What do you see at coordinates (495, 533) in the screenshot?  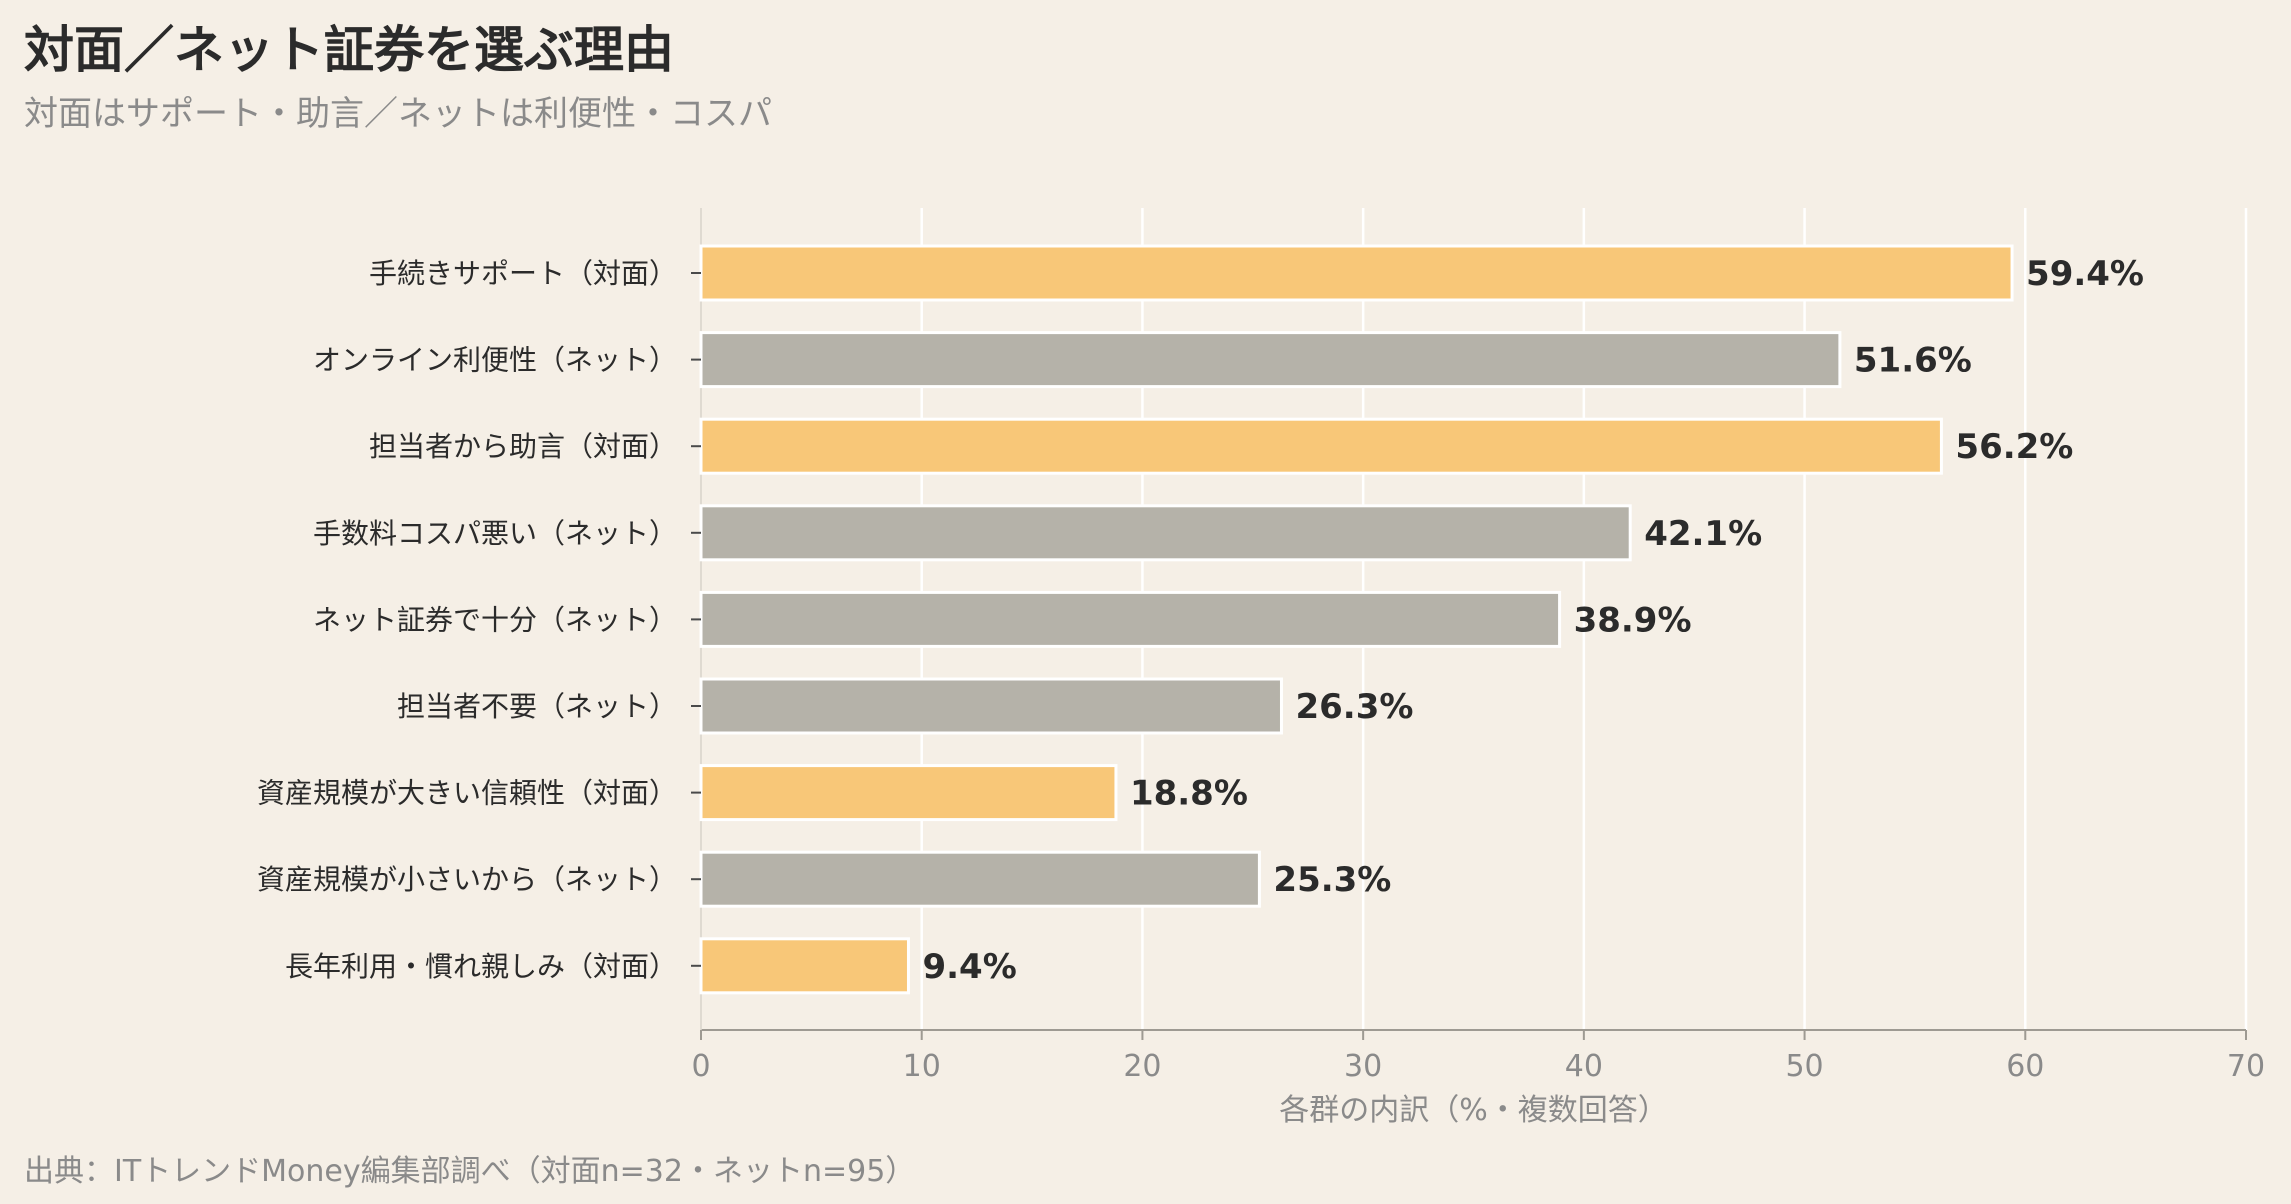 I see `category-label: 手数料コスパ悪い（ネット）` at bounding box center [495, 533].